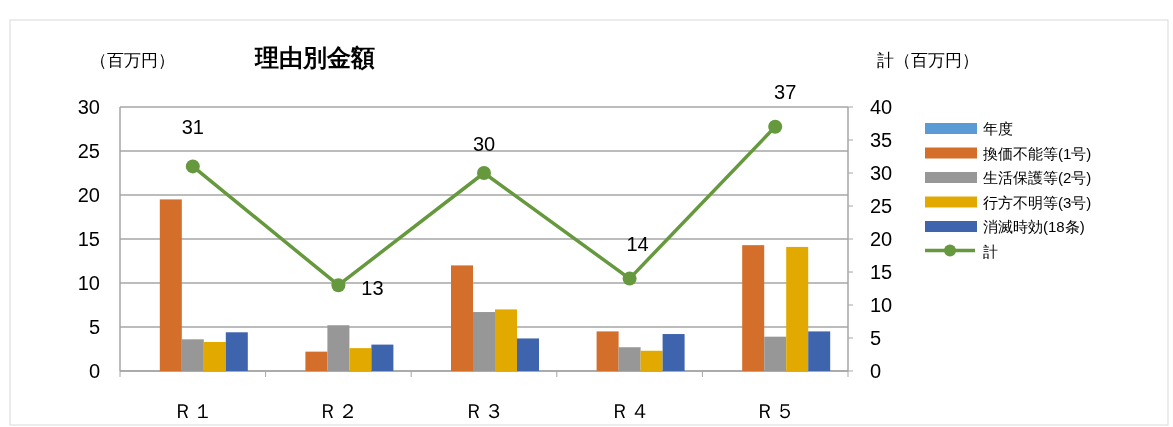 The height and width of the screenshot is (427, 1173). I want to click on y-tick-label: 10, so click(88, 283).